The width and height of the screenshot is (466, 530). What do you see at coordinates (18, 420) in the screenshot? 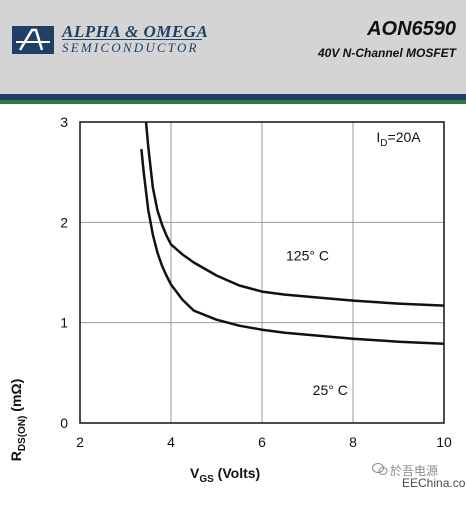
I see `y-axis-label: RDS(ON) (mΩ)` at bounding box center [18, 420].